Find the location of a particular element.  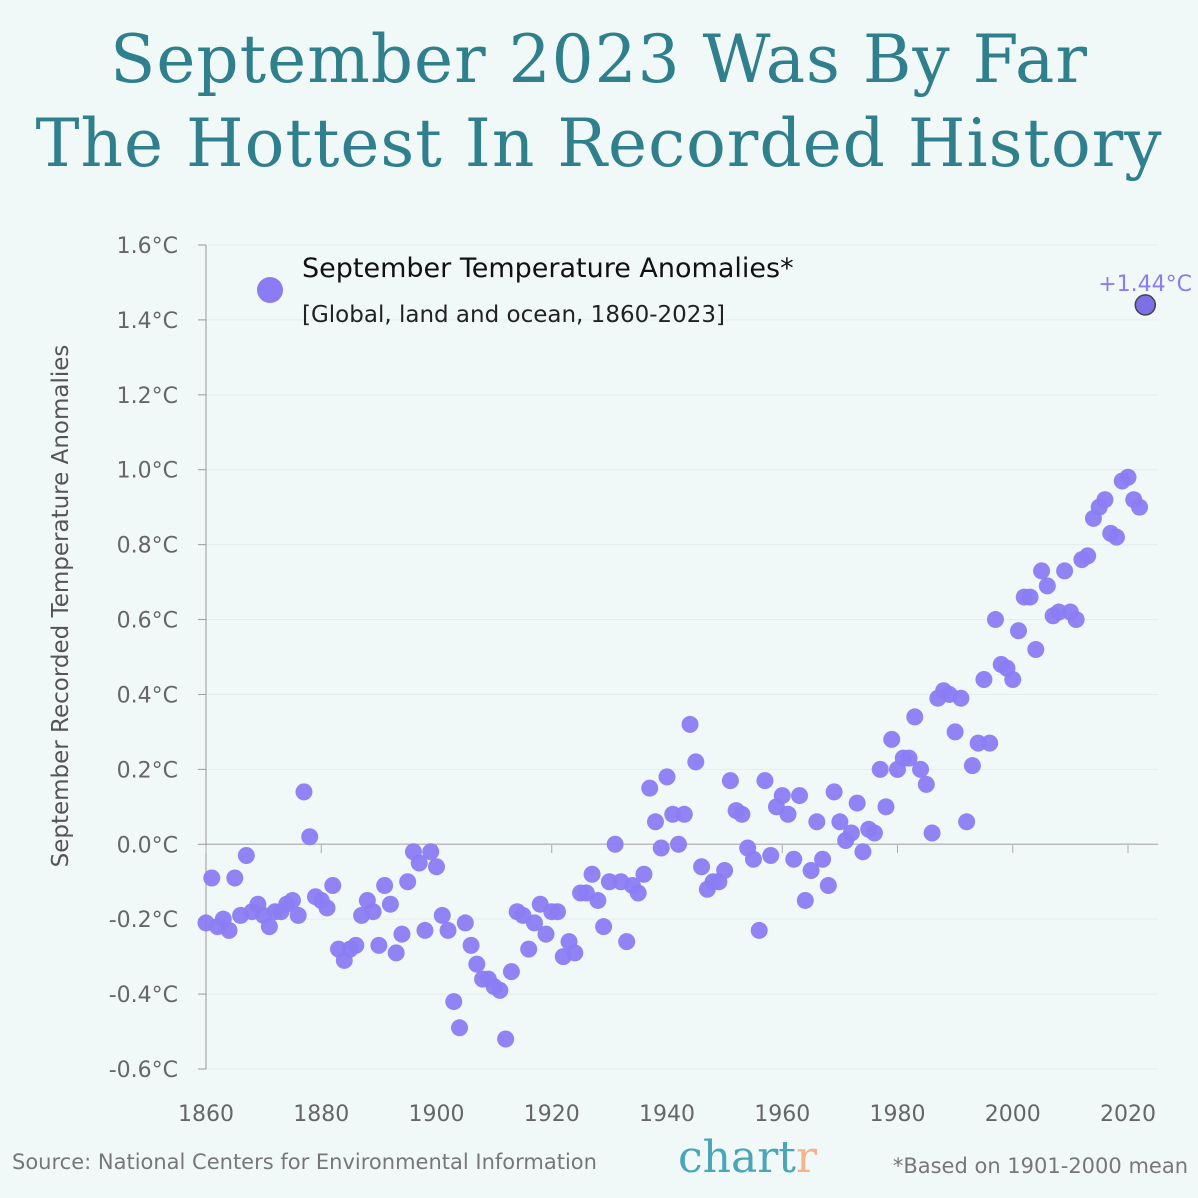

logo-text-end: r is located at coordinates (806, 1157).